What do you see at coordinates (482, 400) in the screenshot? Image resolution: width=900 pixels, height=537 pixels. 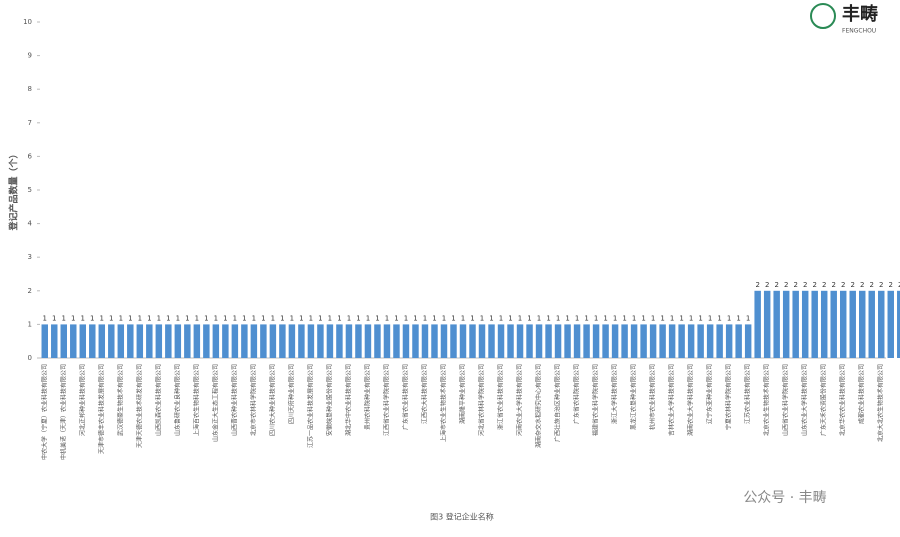 I see `x-tick-label: 河北省农林科学院有限公司` at bounding box center [482, 400].